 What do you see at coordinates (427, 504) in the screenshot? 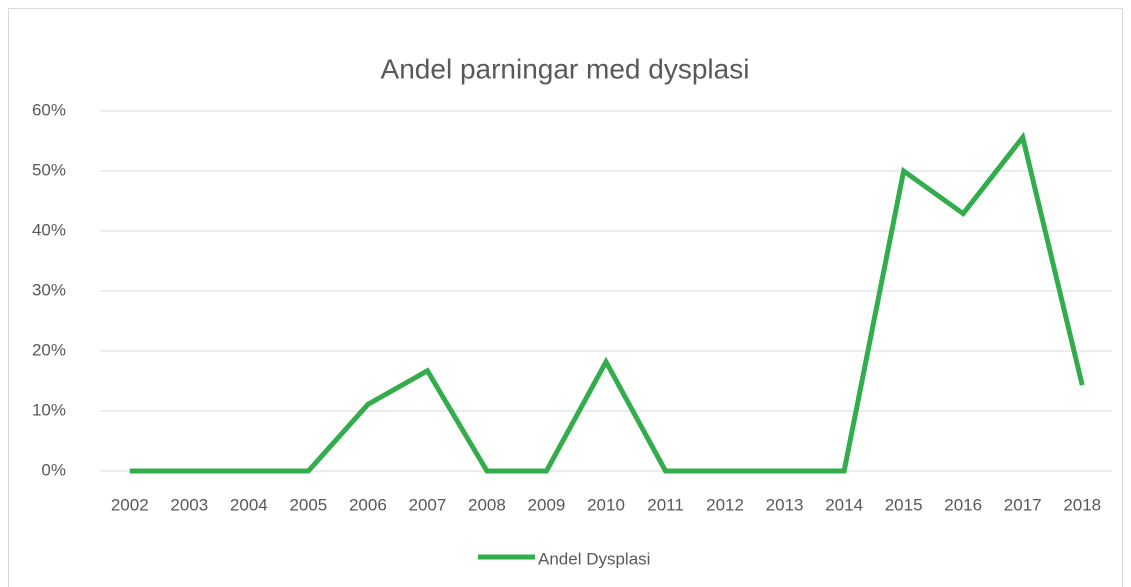
I see `x-tick-label: 2007` at bounding box center [427, 504].